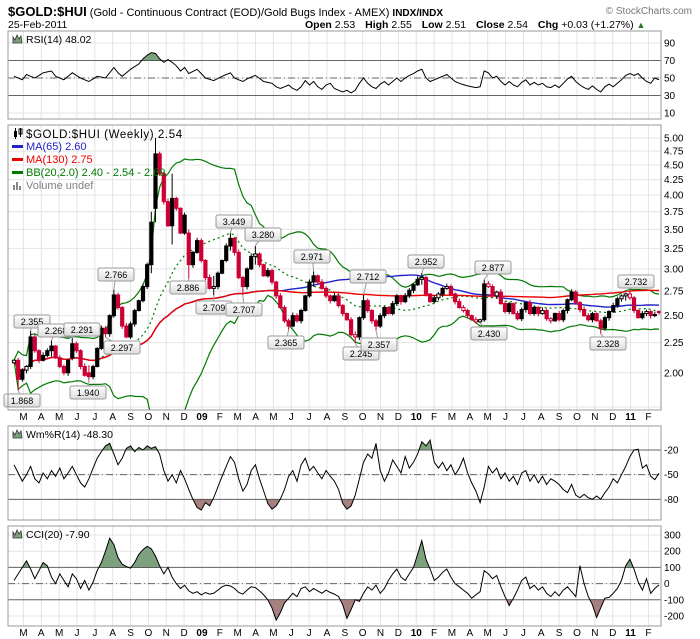 This screenshot has width=700, height=639. Describe the element at coordinates (641, 25) in the screenshot. I see `up-triangle-icon: ▲` at that location.